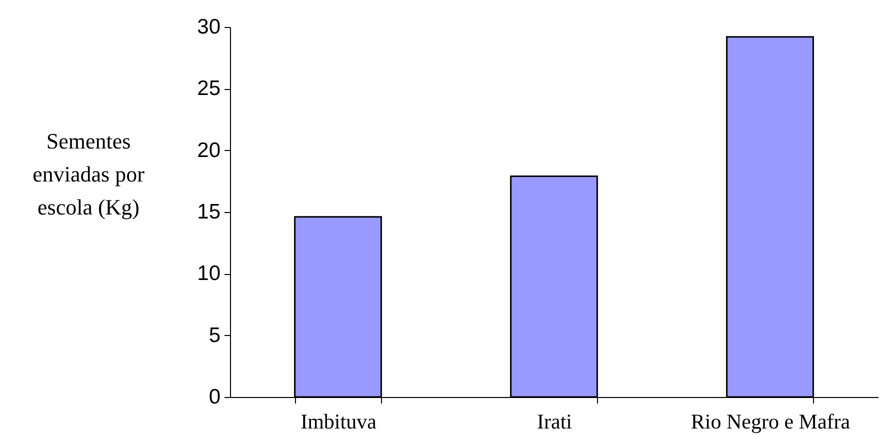 The height and width of the screenshot is (439, 880). What do you see at coordinates (208, 88) in the screenshot?
I see `y-tick-label: 25` at bounding box center [208, 88].